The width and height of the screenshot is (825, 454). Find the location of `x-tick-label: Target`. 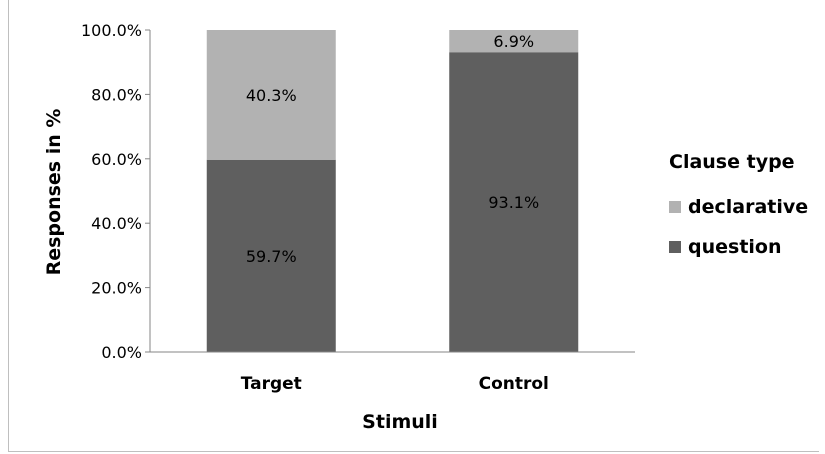

x-tick-label: Target is located at coordinates (271, 384).